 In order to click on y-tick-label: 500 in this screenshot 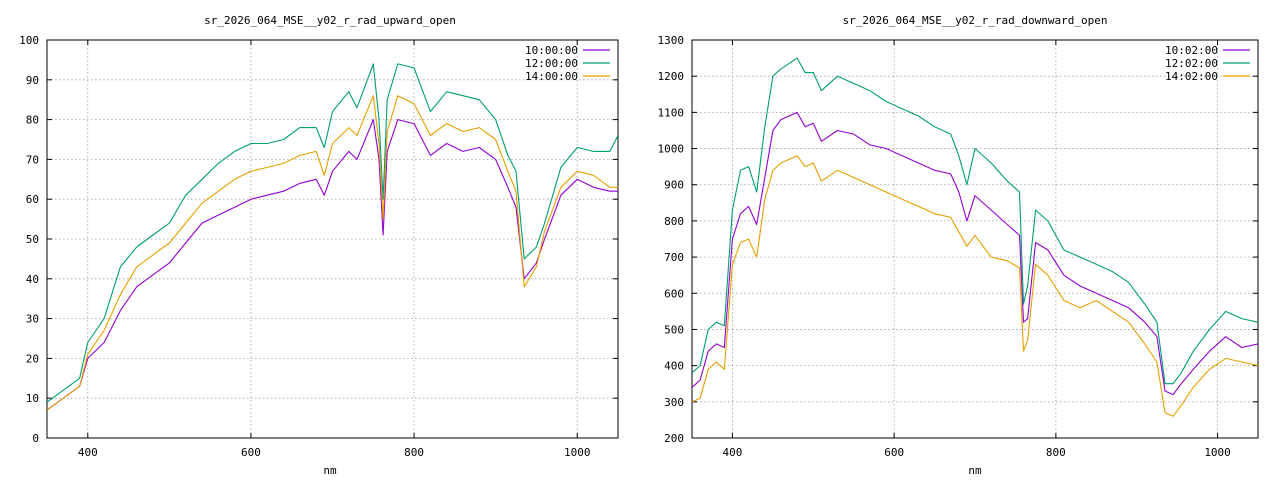, I will do `click(674, 329)`.